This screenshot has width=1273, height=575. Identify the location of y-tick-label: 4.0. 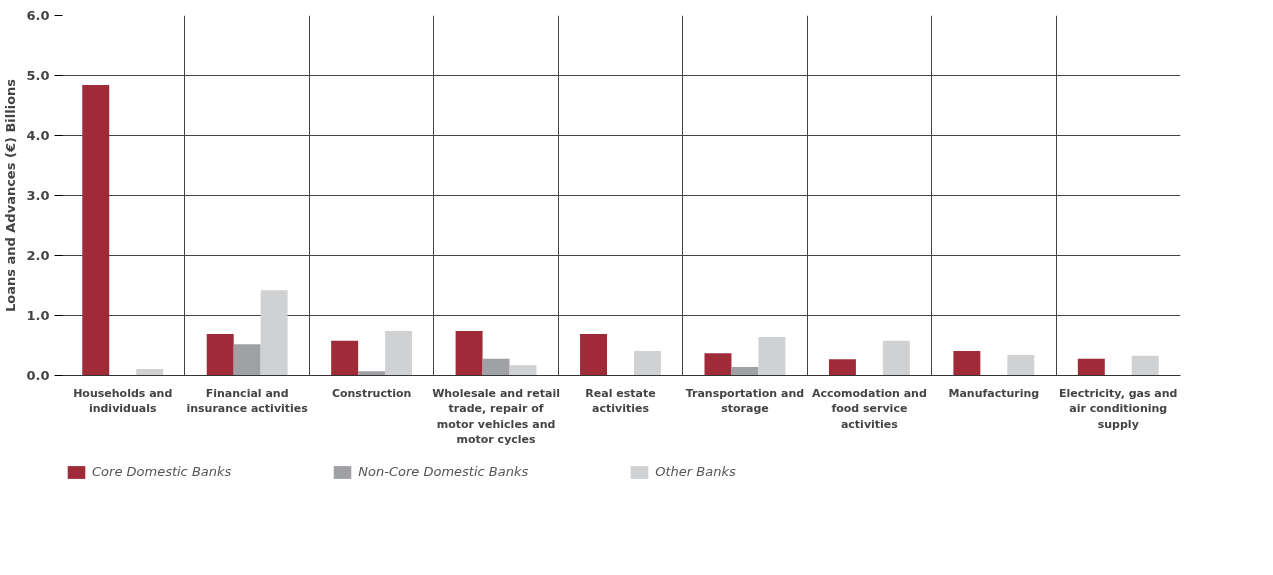
(38, 135).